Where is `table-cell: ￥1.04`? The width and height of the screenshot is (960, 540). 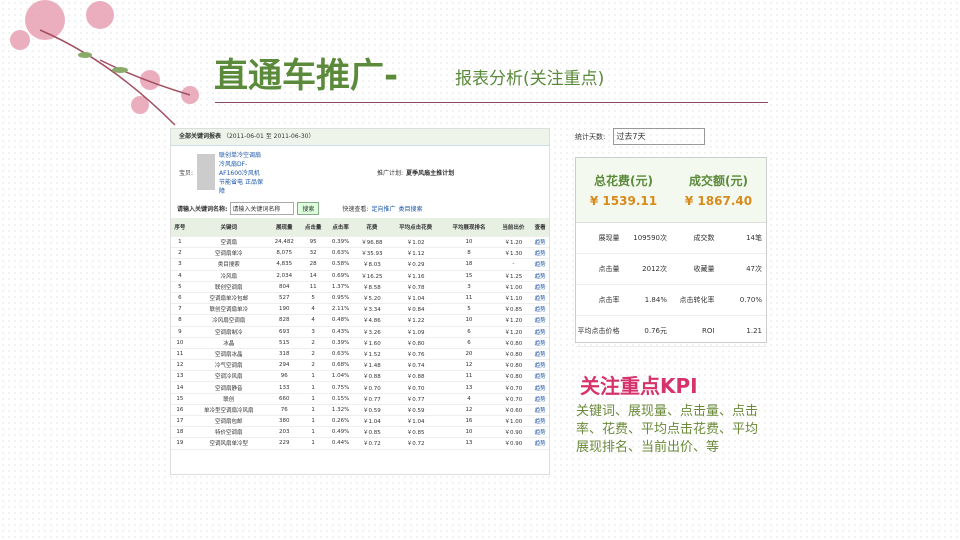 table-cell: ￥1.04 is located at coordinates (416, 298).